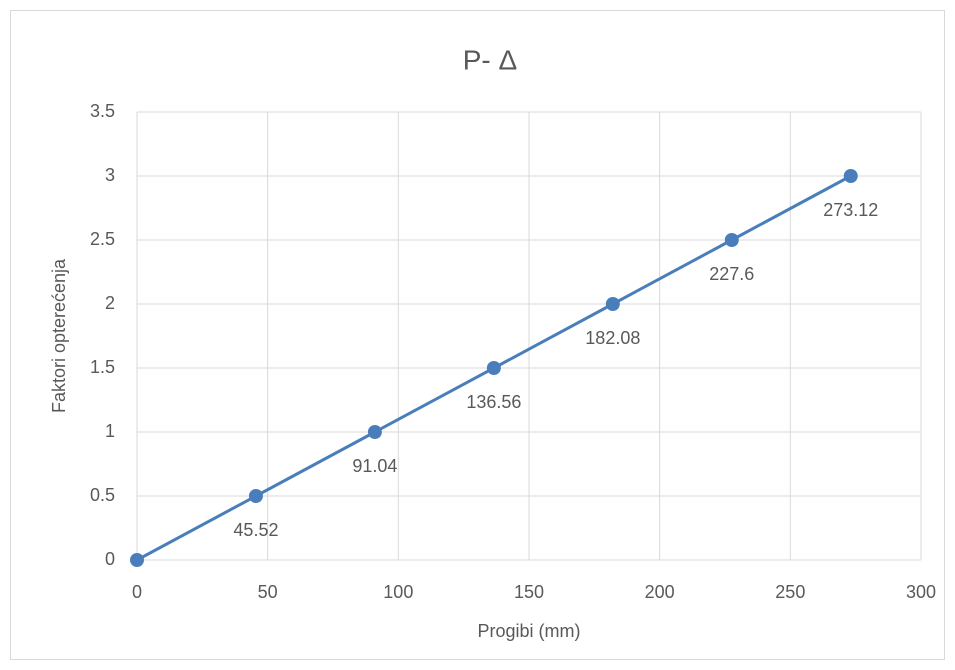 Image resolution: width=955 pixels, height=670 pixels. I want to click on y-tick-label: 0.5, so click(102, 495).